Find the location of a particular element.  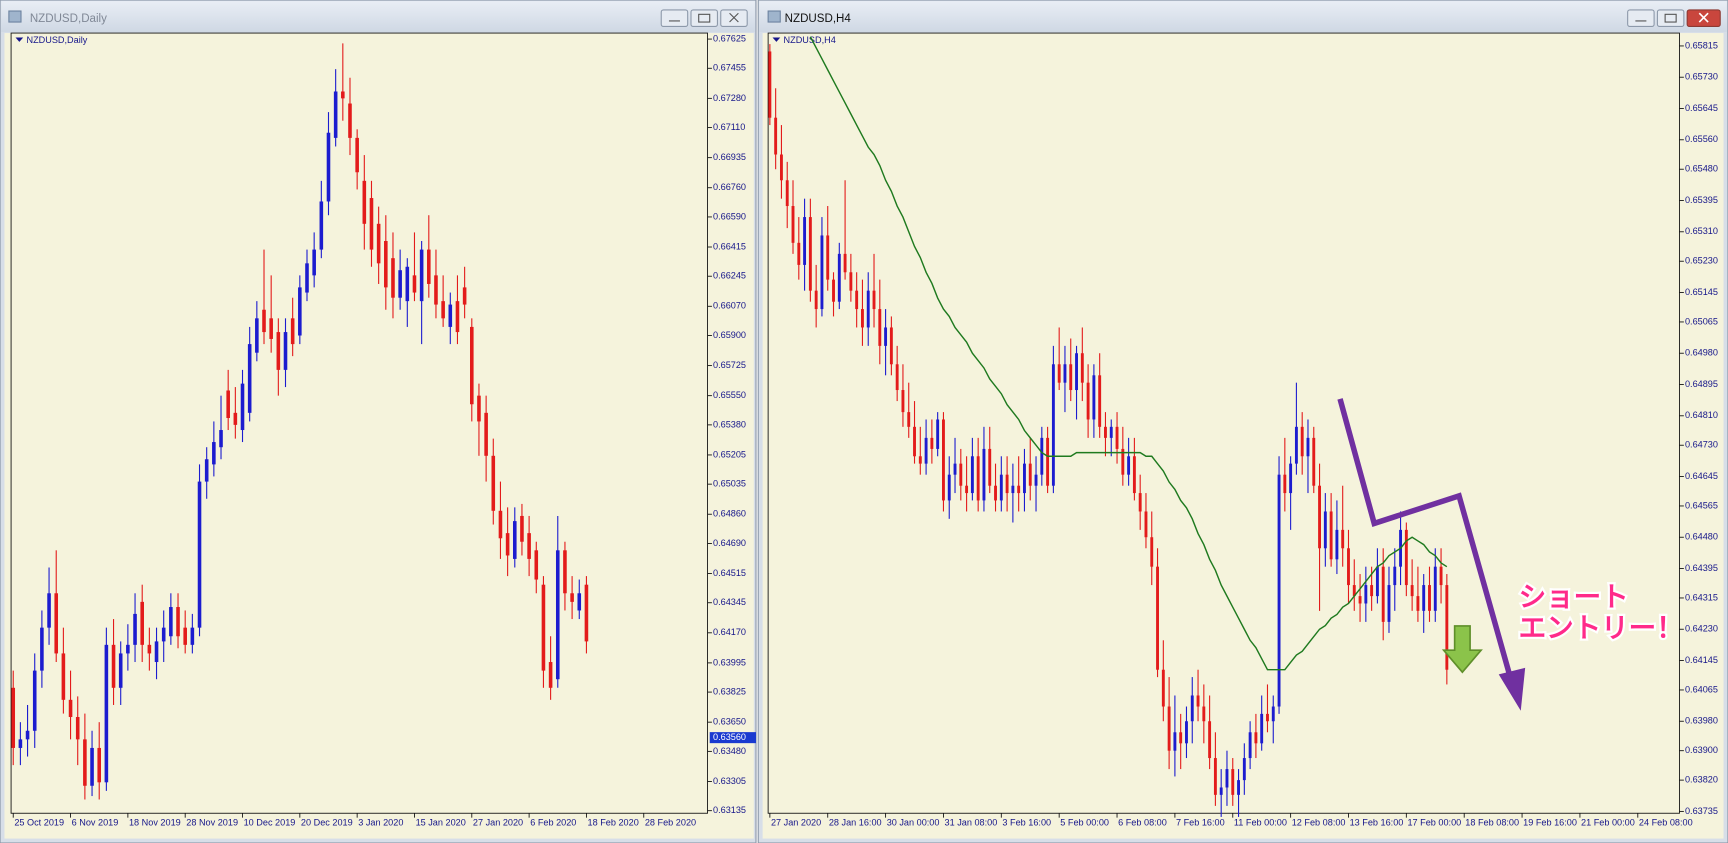

window-title: NZDUSD,H4 is located at coordinates (818, 19).